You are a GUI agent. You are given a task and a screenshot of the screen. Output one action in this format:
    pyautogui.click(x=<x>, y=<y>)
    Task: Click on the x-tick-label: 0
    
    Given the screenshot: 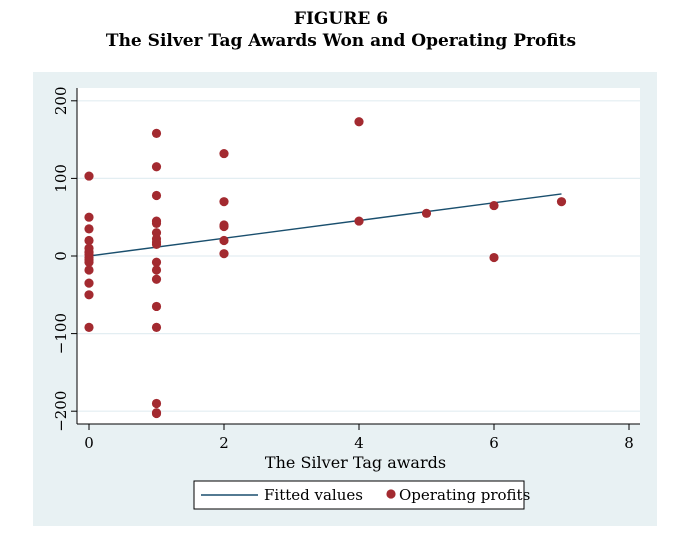 What is the action you would take?
    pyautogui.click(x=89, y=443)
    